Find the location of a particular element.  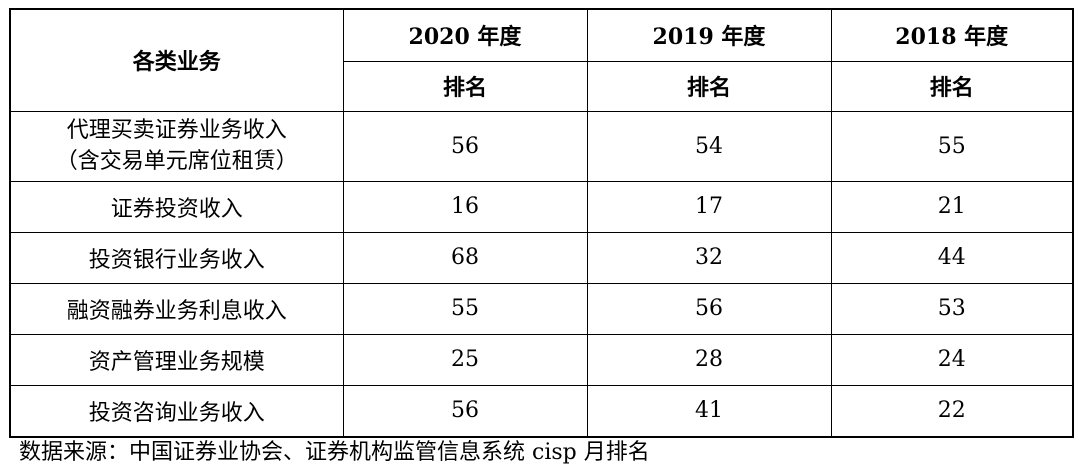

row-category: 投资银行业务收入 is located at coordinates (176, 257).